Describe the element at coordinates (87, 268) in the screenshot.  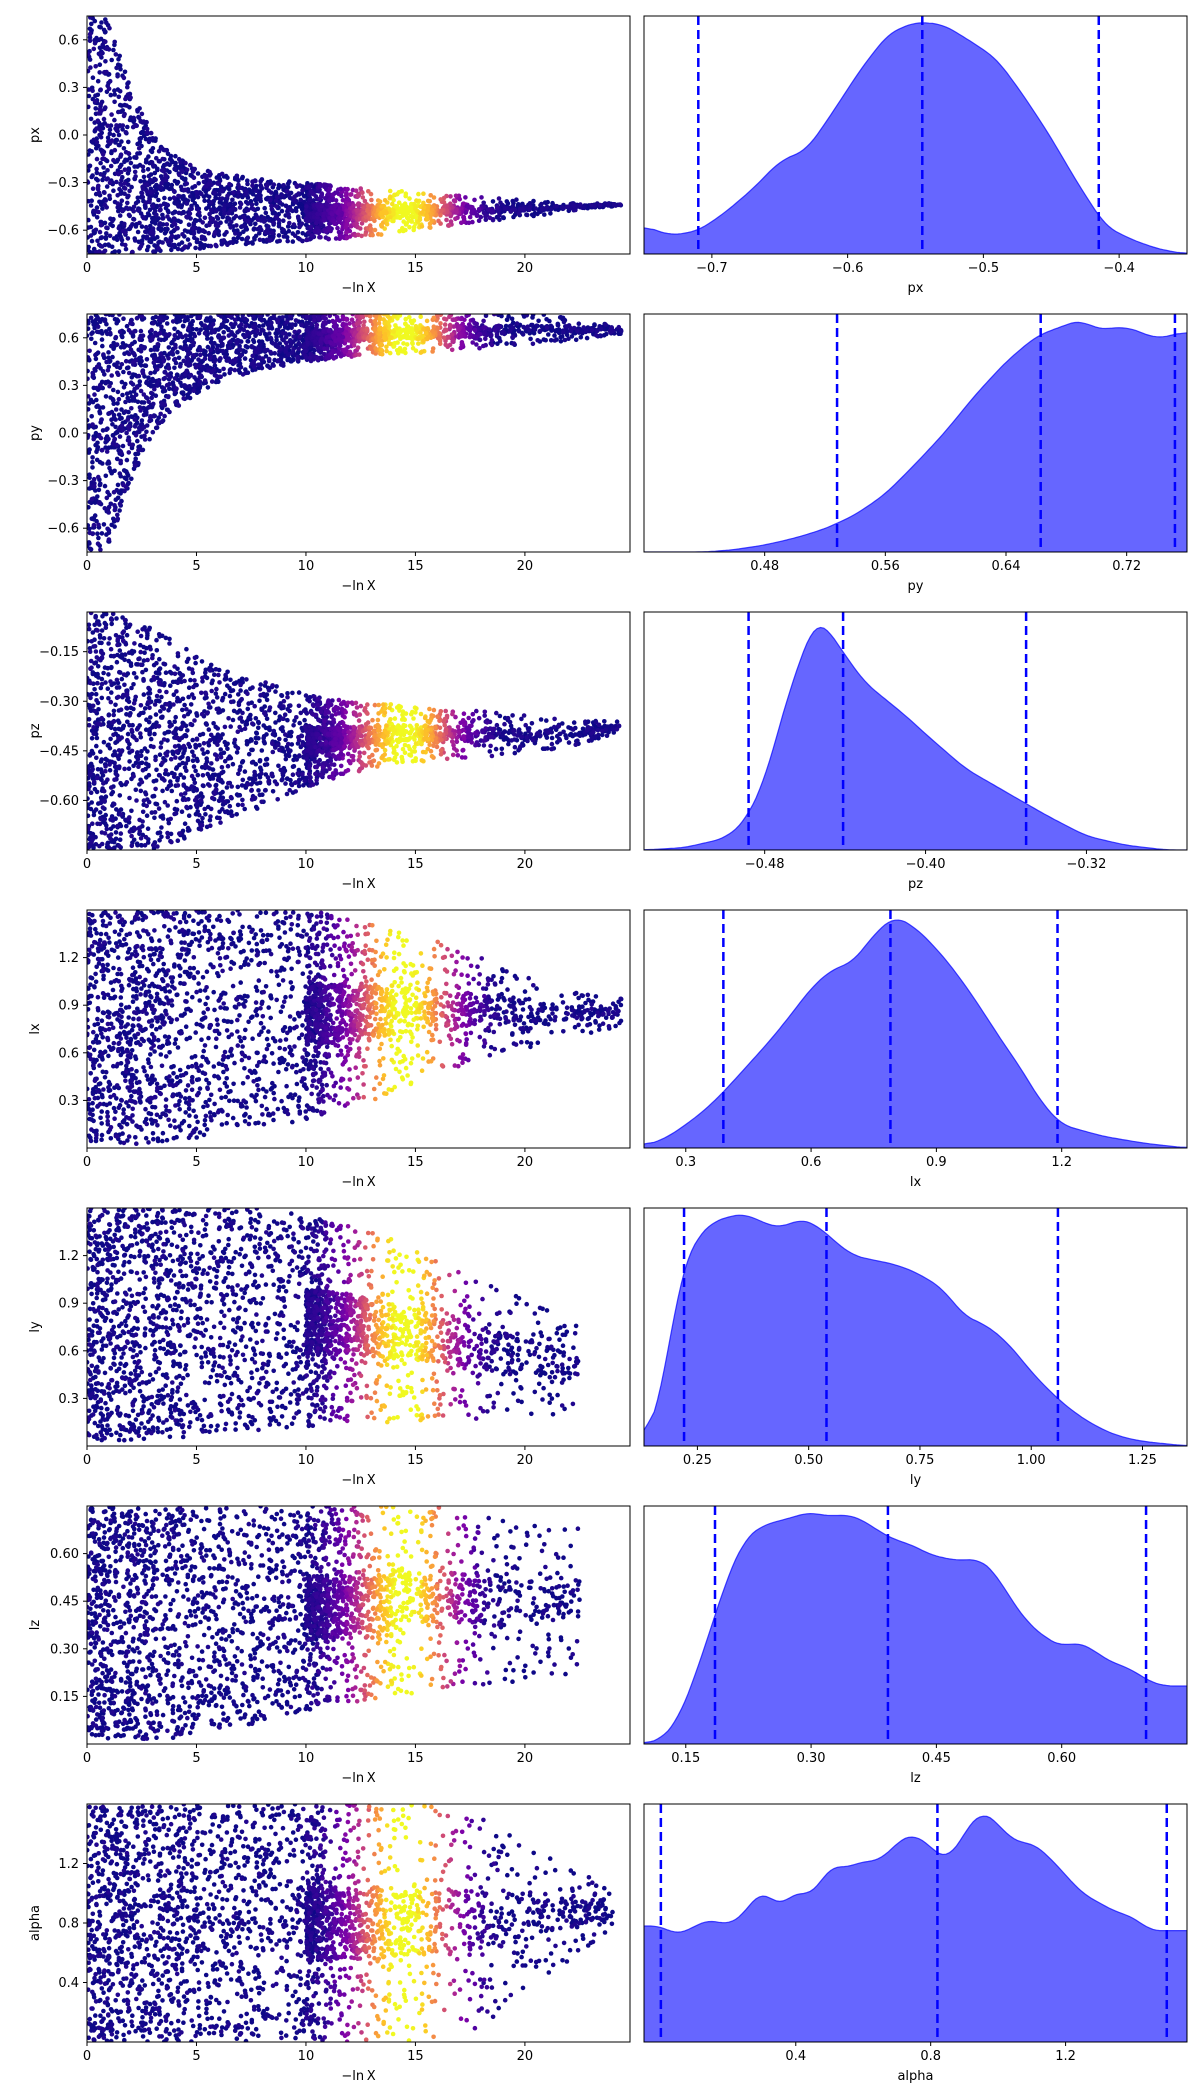
I see `x-tick-label: 0` at that location.